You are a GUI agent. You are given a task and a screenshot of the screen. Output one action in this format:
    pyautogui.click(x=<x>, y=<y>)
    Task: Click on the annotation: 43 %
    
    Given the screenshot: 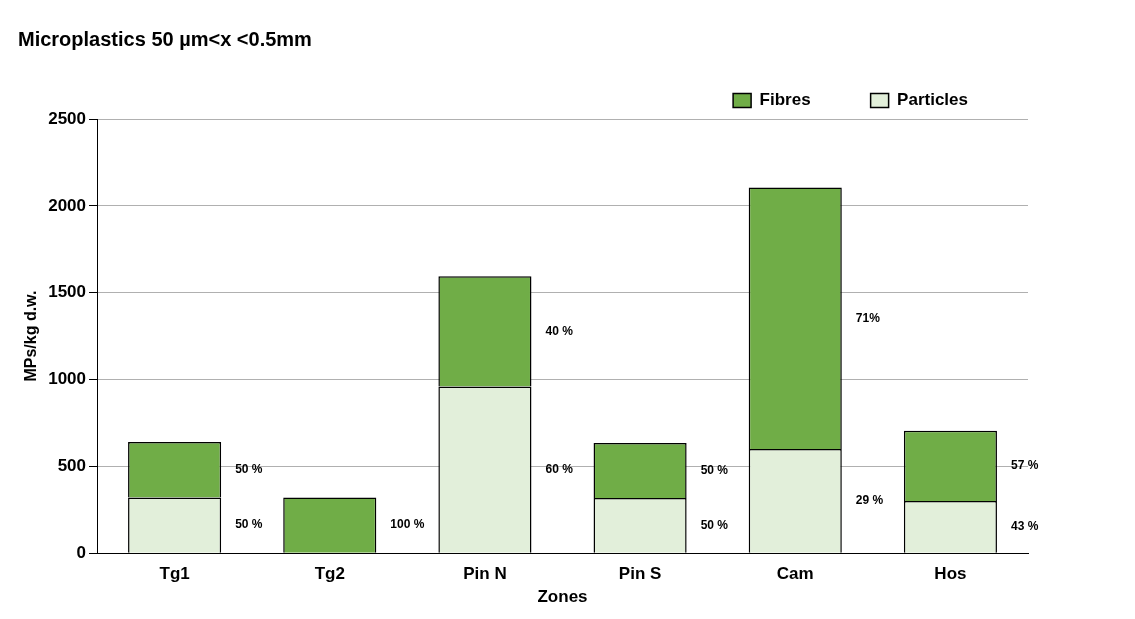 What is the action you would take?
    pyautogui.click(x=1024, y=526)
    